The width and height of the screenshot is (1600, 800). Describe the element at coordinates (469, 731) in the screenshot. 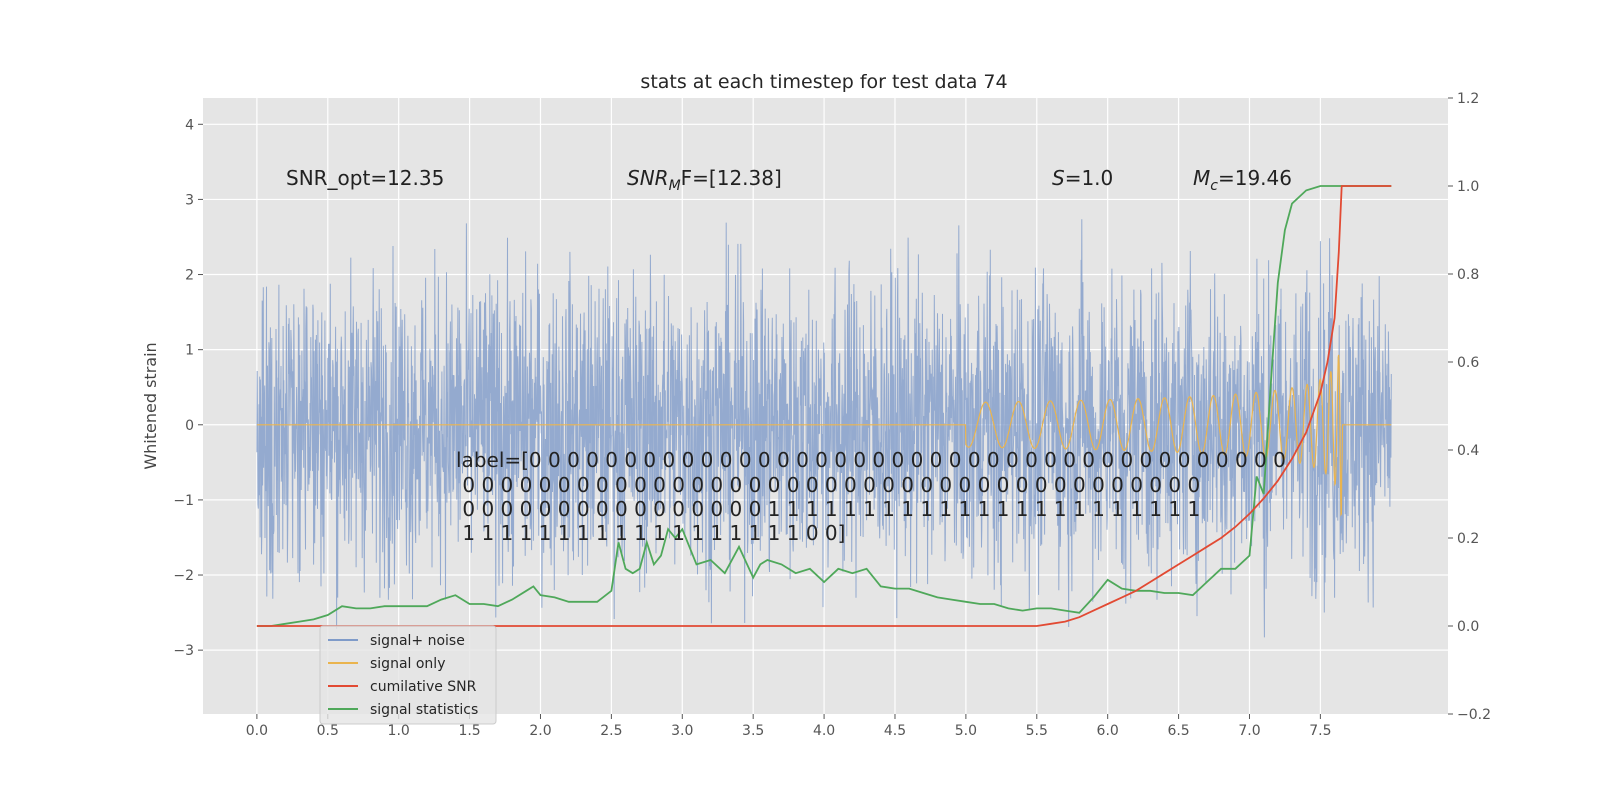

I see `x-tick-label: 1.5` at that location.